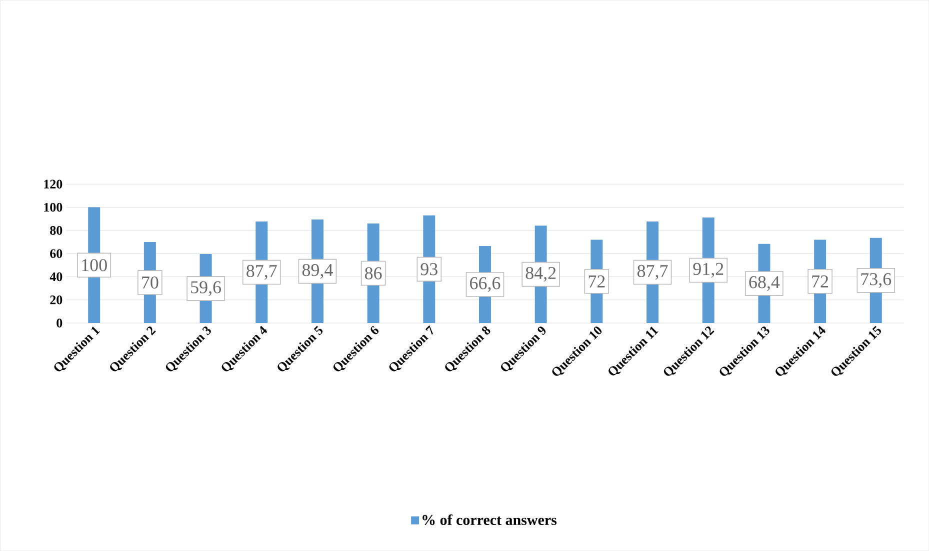  What do you see at coordinates (94, 265) in the screenshot?
I see `data-label: 100` at bounding box center [94, 265].